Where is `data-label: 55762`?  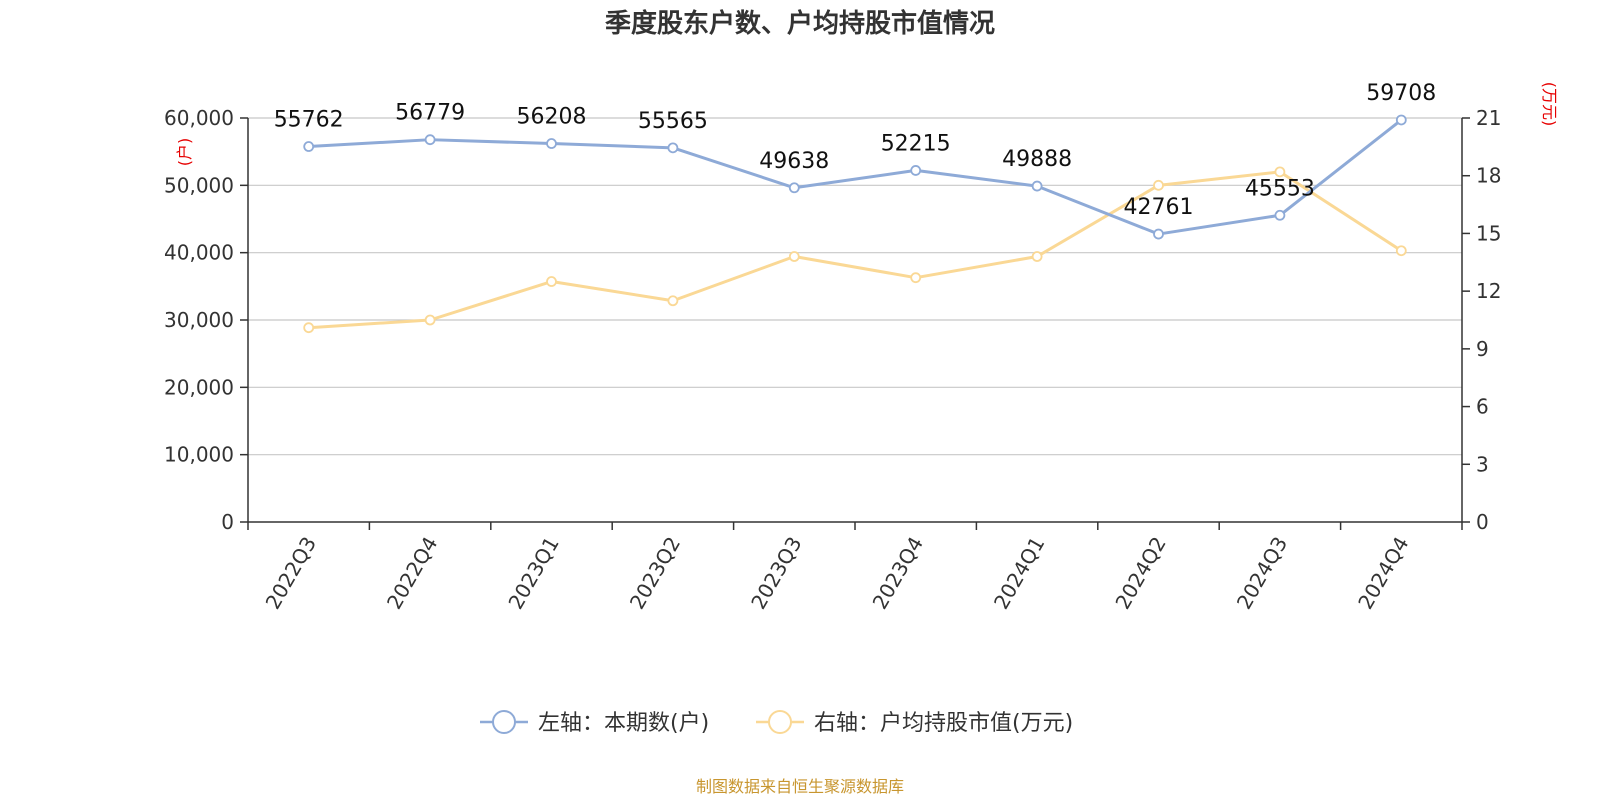
data-label: 55762 is located at coordinates (309, 120).